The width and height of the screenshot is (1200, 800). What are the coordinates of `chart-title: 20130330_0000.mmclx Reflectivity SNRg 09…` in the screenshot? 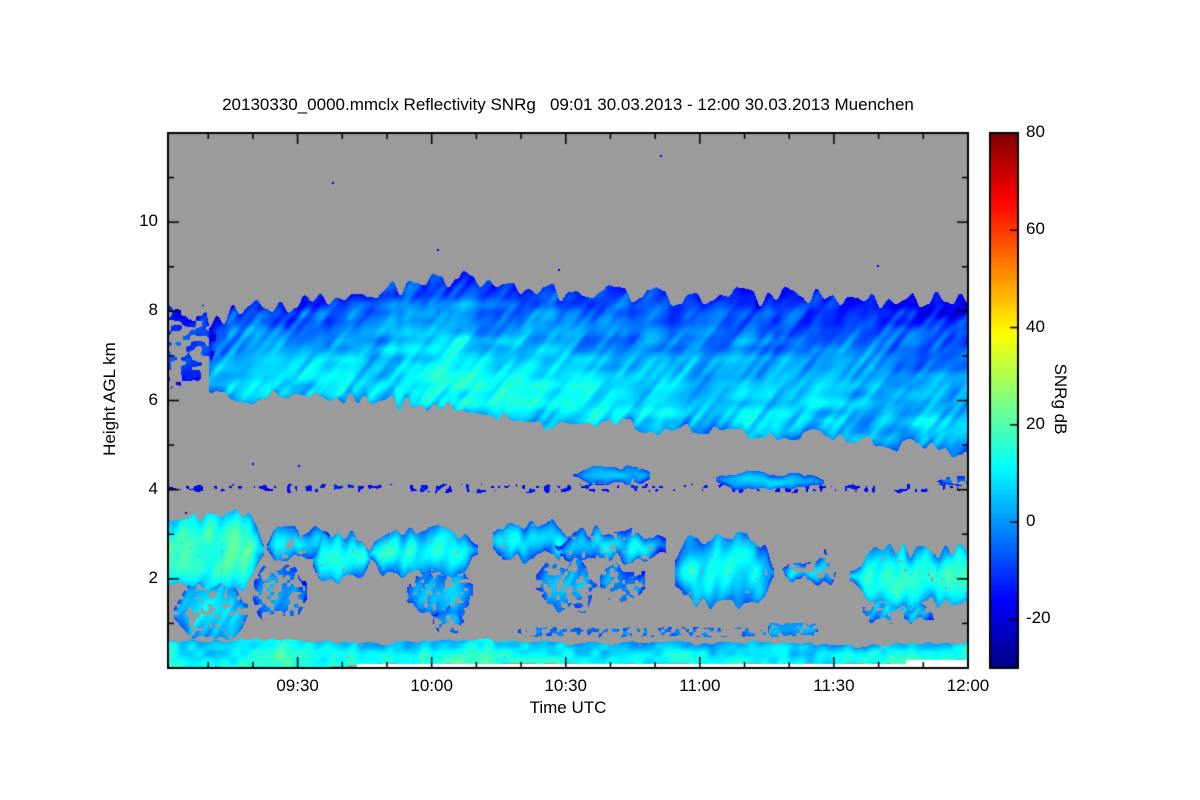 It's located at (568, 104).